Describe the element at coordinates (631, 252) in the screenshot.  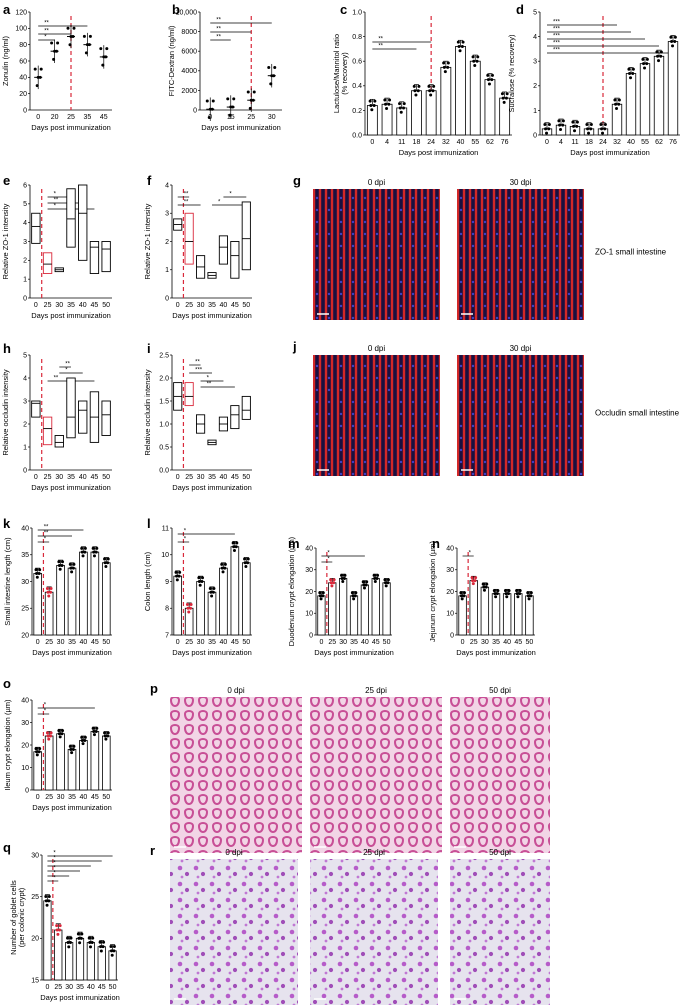
I see `image-caption: ZO-1 small intestine` at that location.